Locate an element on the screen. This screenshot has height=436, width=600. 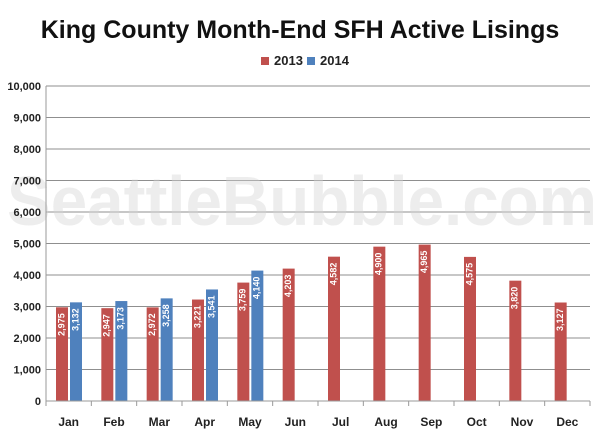
data-label-2013-aug: 4,900 is located at coordinates (379, 264).